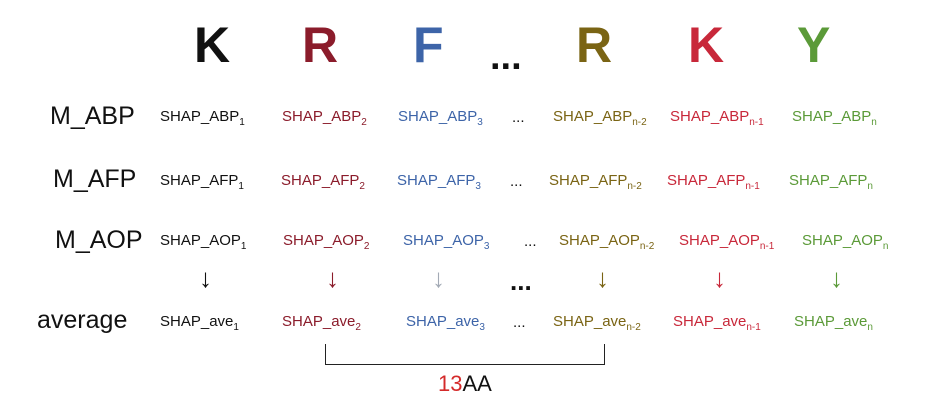 This screenshot has height=411, width=932. Describe the element at coordinates (202, 182) in the screenshot. I see `cell-afp-1: SHAP_AFP1` at that location.